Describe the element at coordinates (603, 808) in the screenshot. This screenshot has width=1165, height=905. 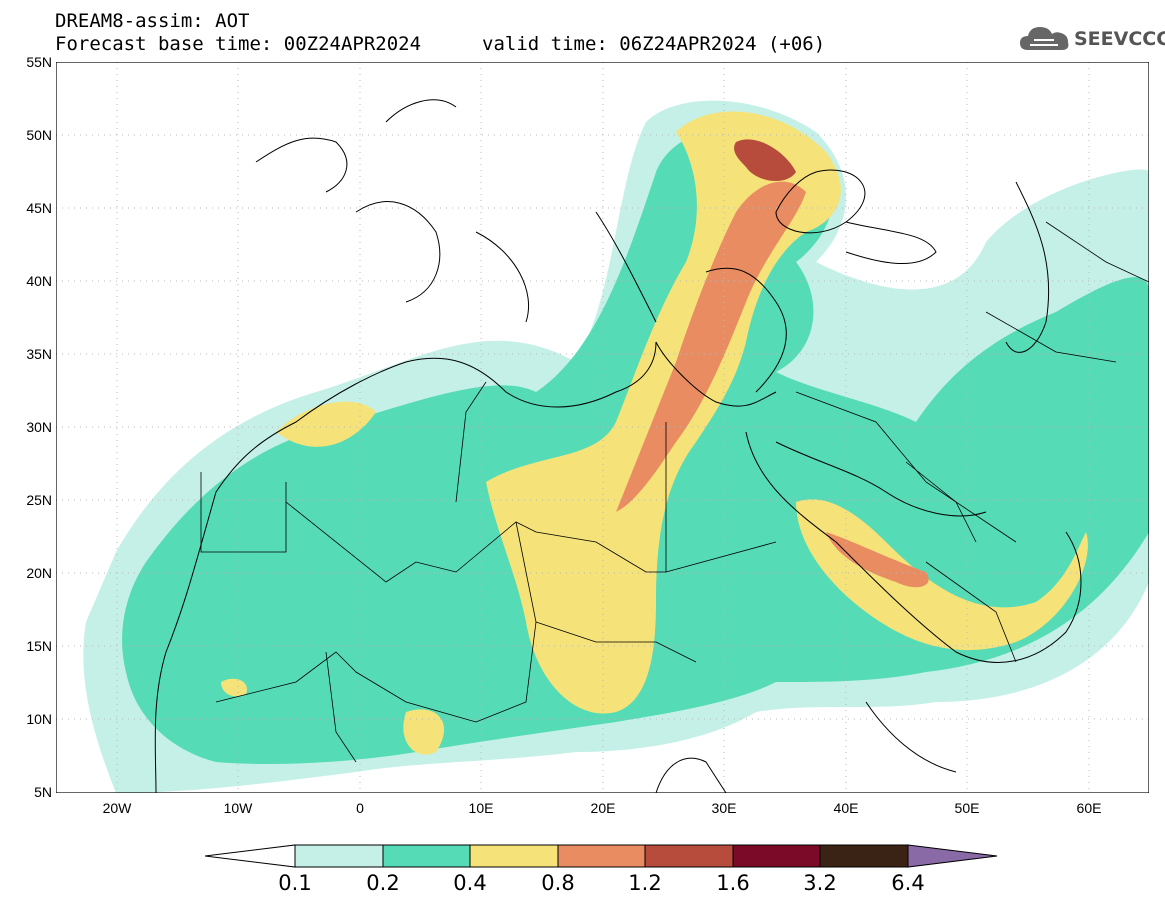
I see `lon-label: 20E` at that location.